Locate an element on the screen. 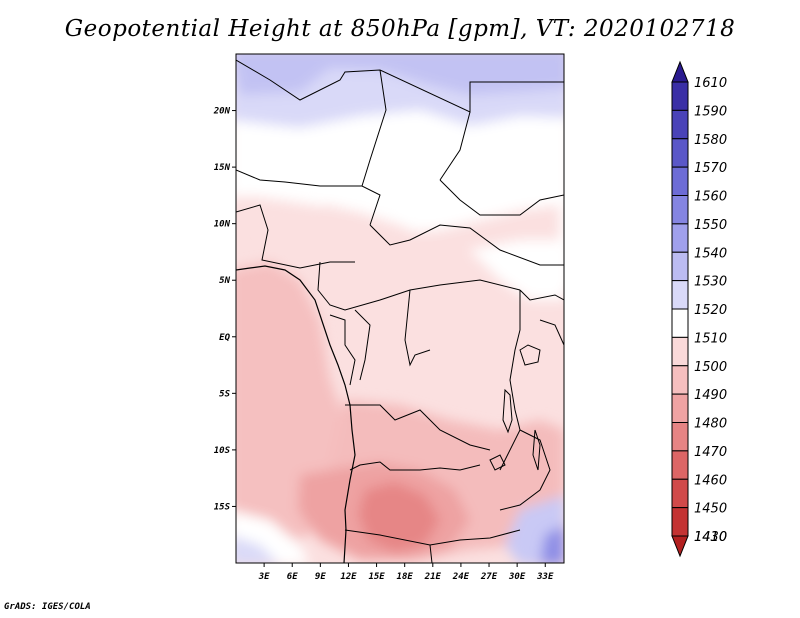 Image resolution: width=800 pixels, height=618 pixels. lon-tick-label: 15E is located at coordinates (376, 577).